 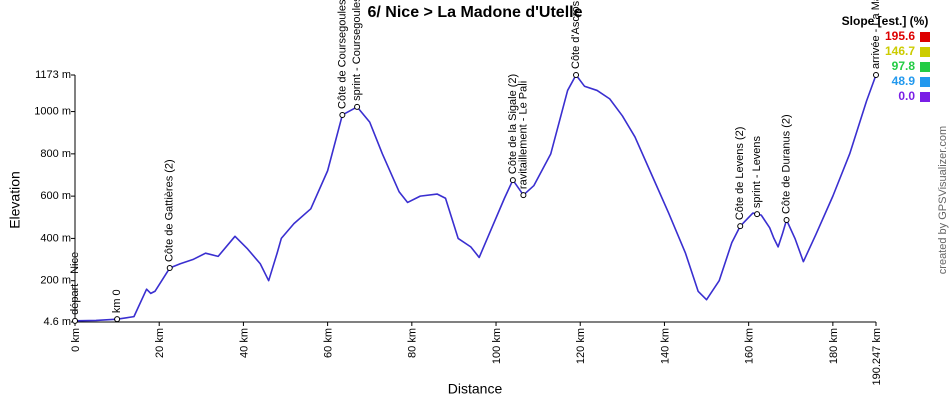 What do you see at coordinates (740, 174) in the screenshot?
I see `waypoint-label: Côte de Levens (2)` at bounding box center [740, 174].